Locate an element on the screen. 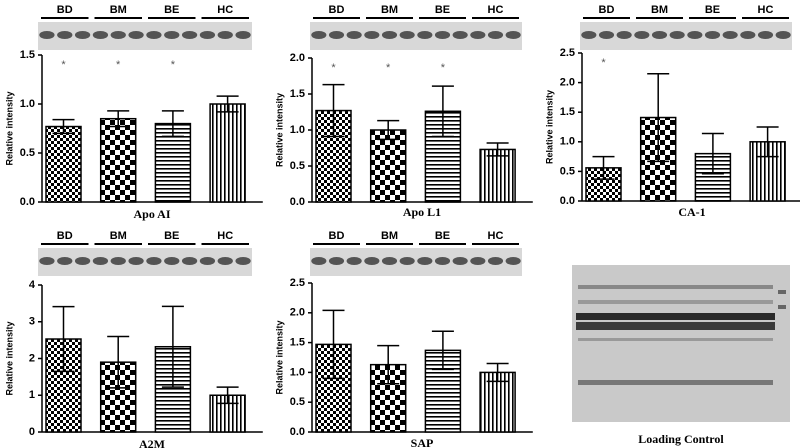  y-tick-label: 1 is located at coordinates (32, 395).